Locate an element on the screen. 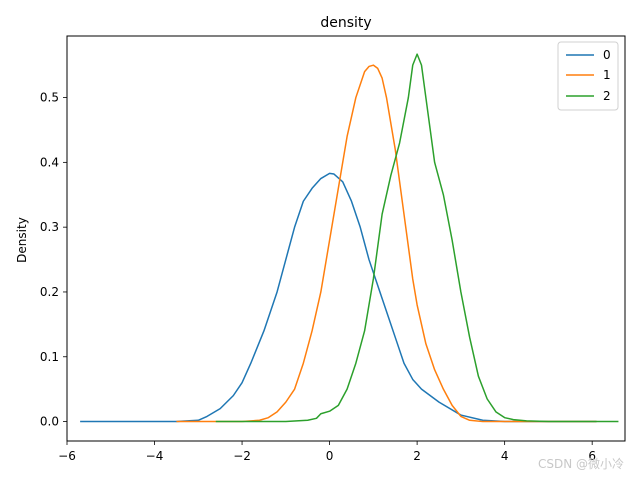 The image size is (640, 480). legend-label-1: 1 is located at coordinates (607, 75).